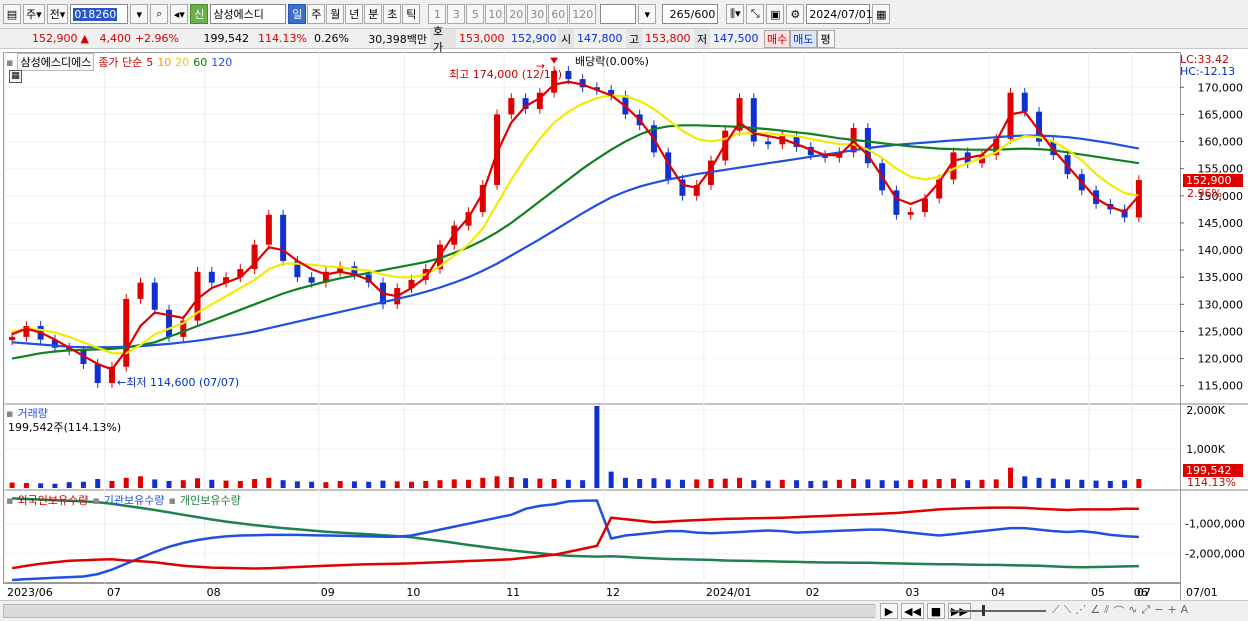 The image size is (1248, 621). What do you see at coordinates (690, 14) in the screenshot?
I see `count-field: 265/600` at bounding box center [690, 14].